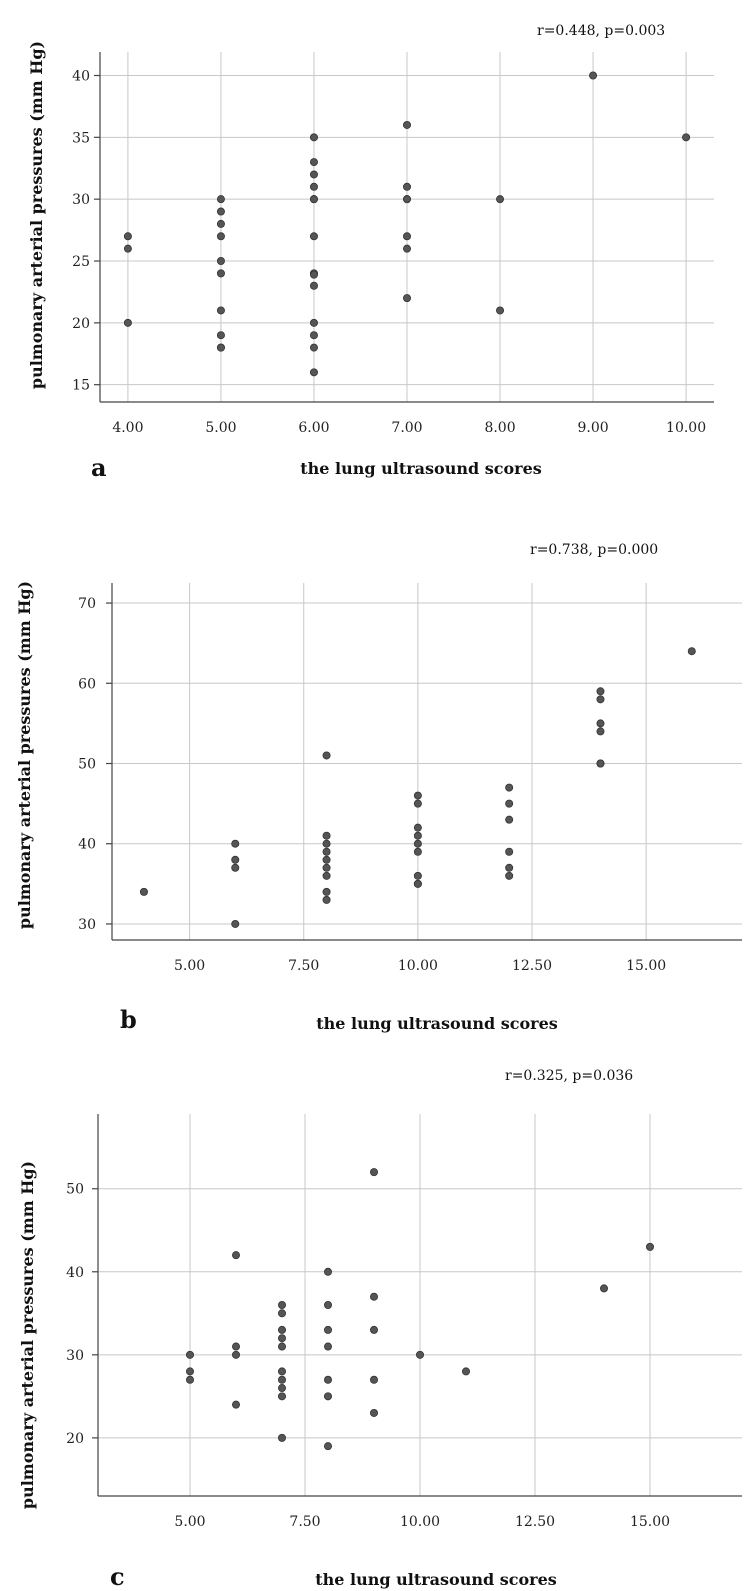  I want to click on x-tick-label-c: 5.00, so click(189, 1522).